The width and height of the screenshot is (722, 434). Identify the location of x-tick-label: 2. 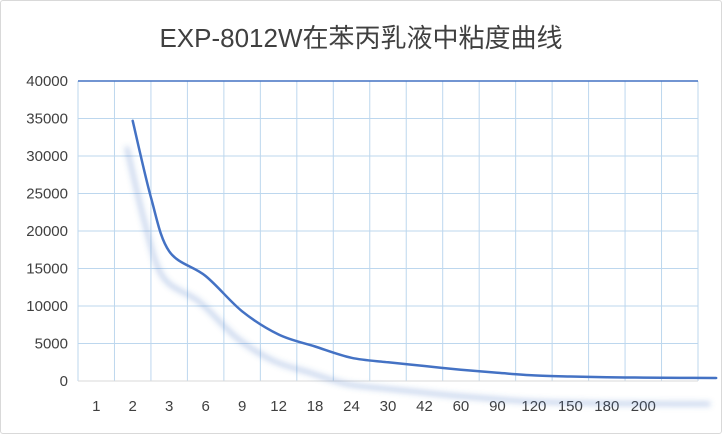
(133, 406).